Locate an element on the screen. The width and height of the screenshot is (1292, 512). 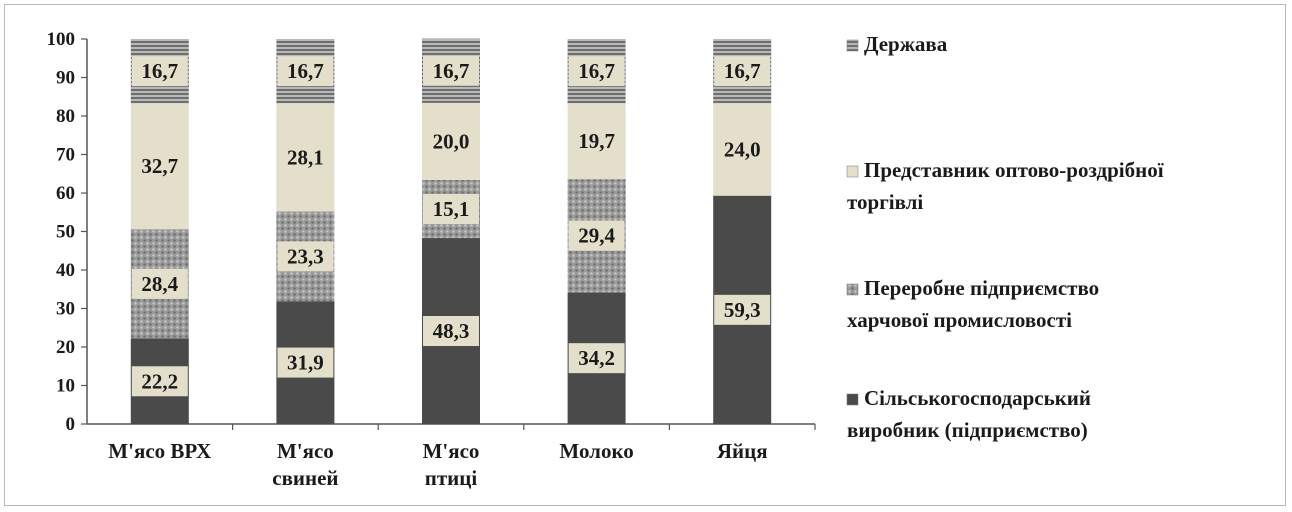
x-category-label: М'ясо птиці is located at coordinates (451, 464).